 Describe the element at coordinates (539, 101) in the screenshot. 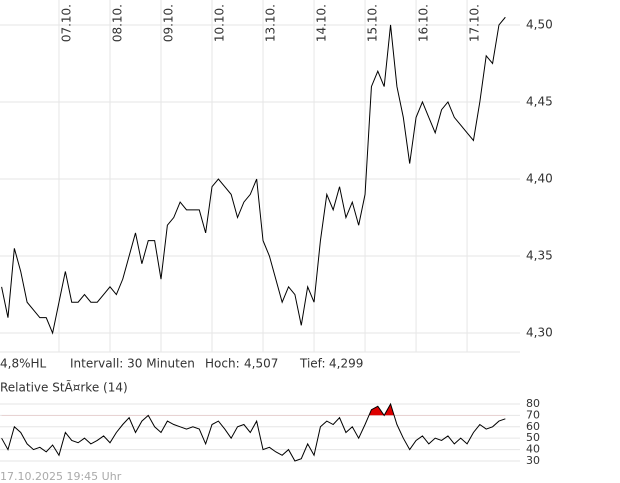

I see `y-tick-label: 4,45` at that location.